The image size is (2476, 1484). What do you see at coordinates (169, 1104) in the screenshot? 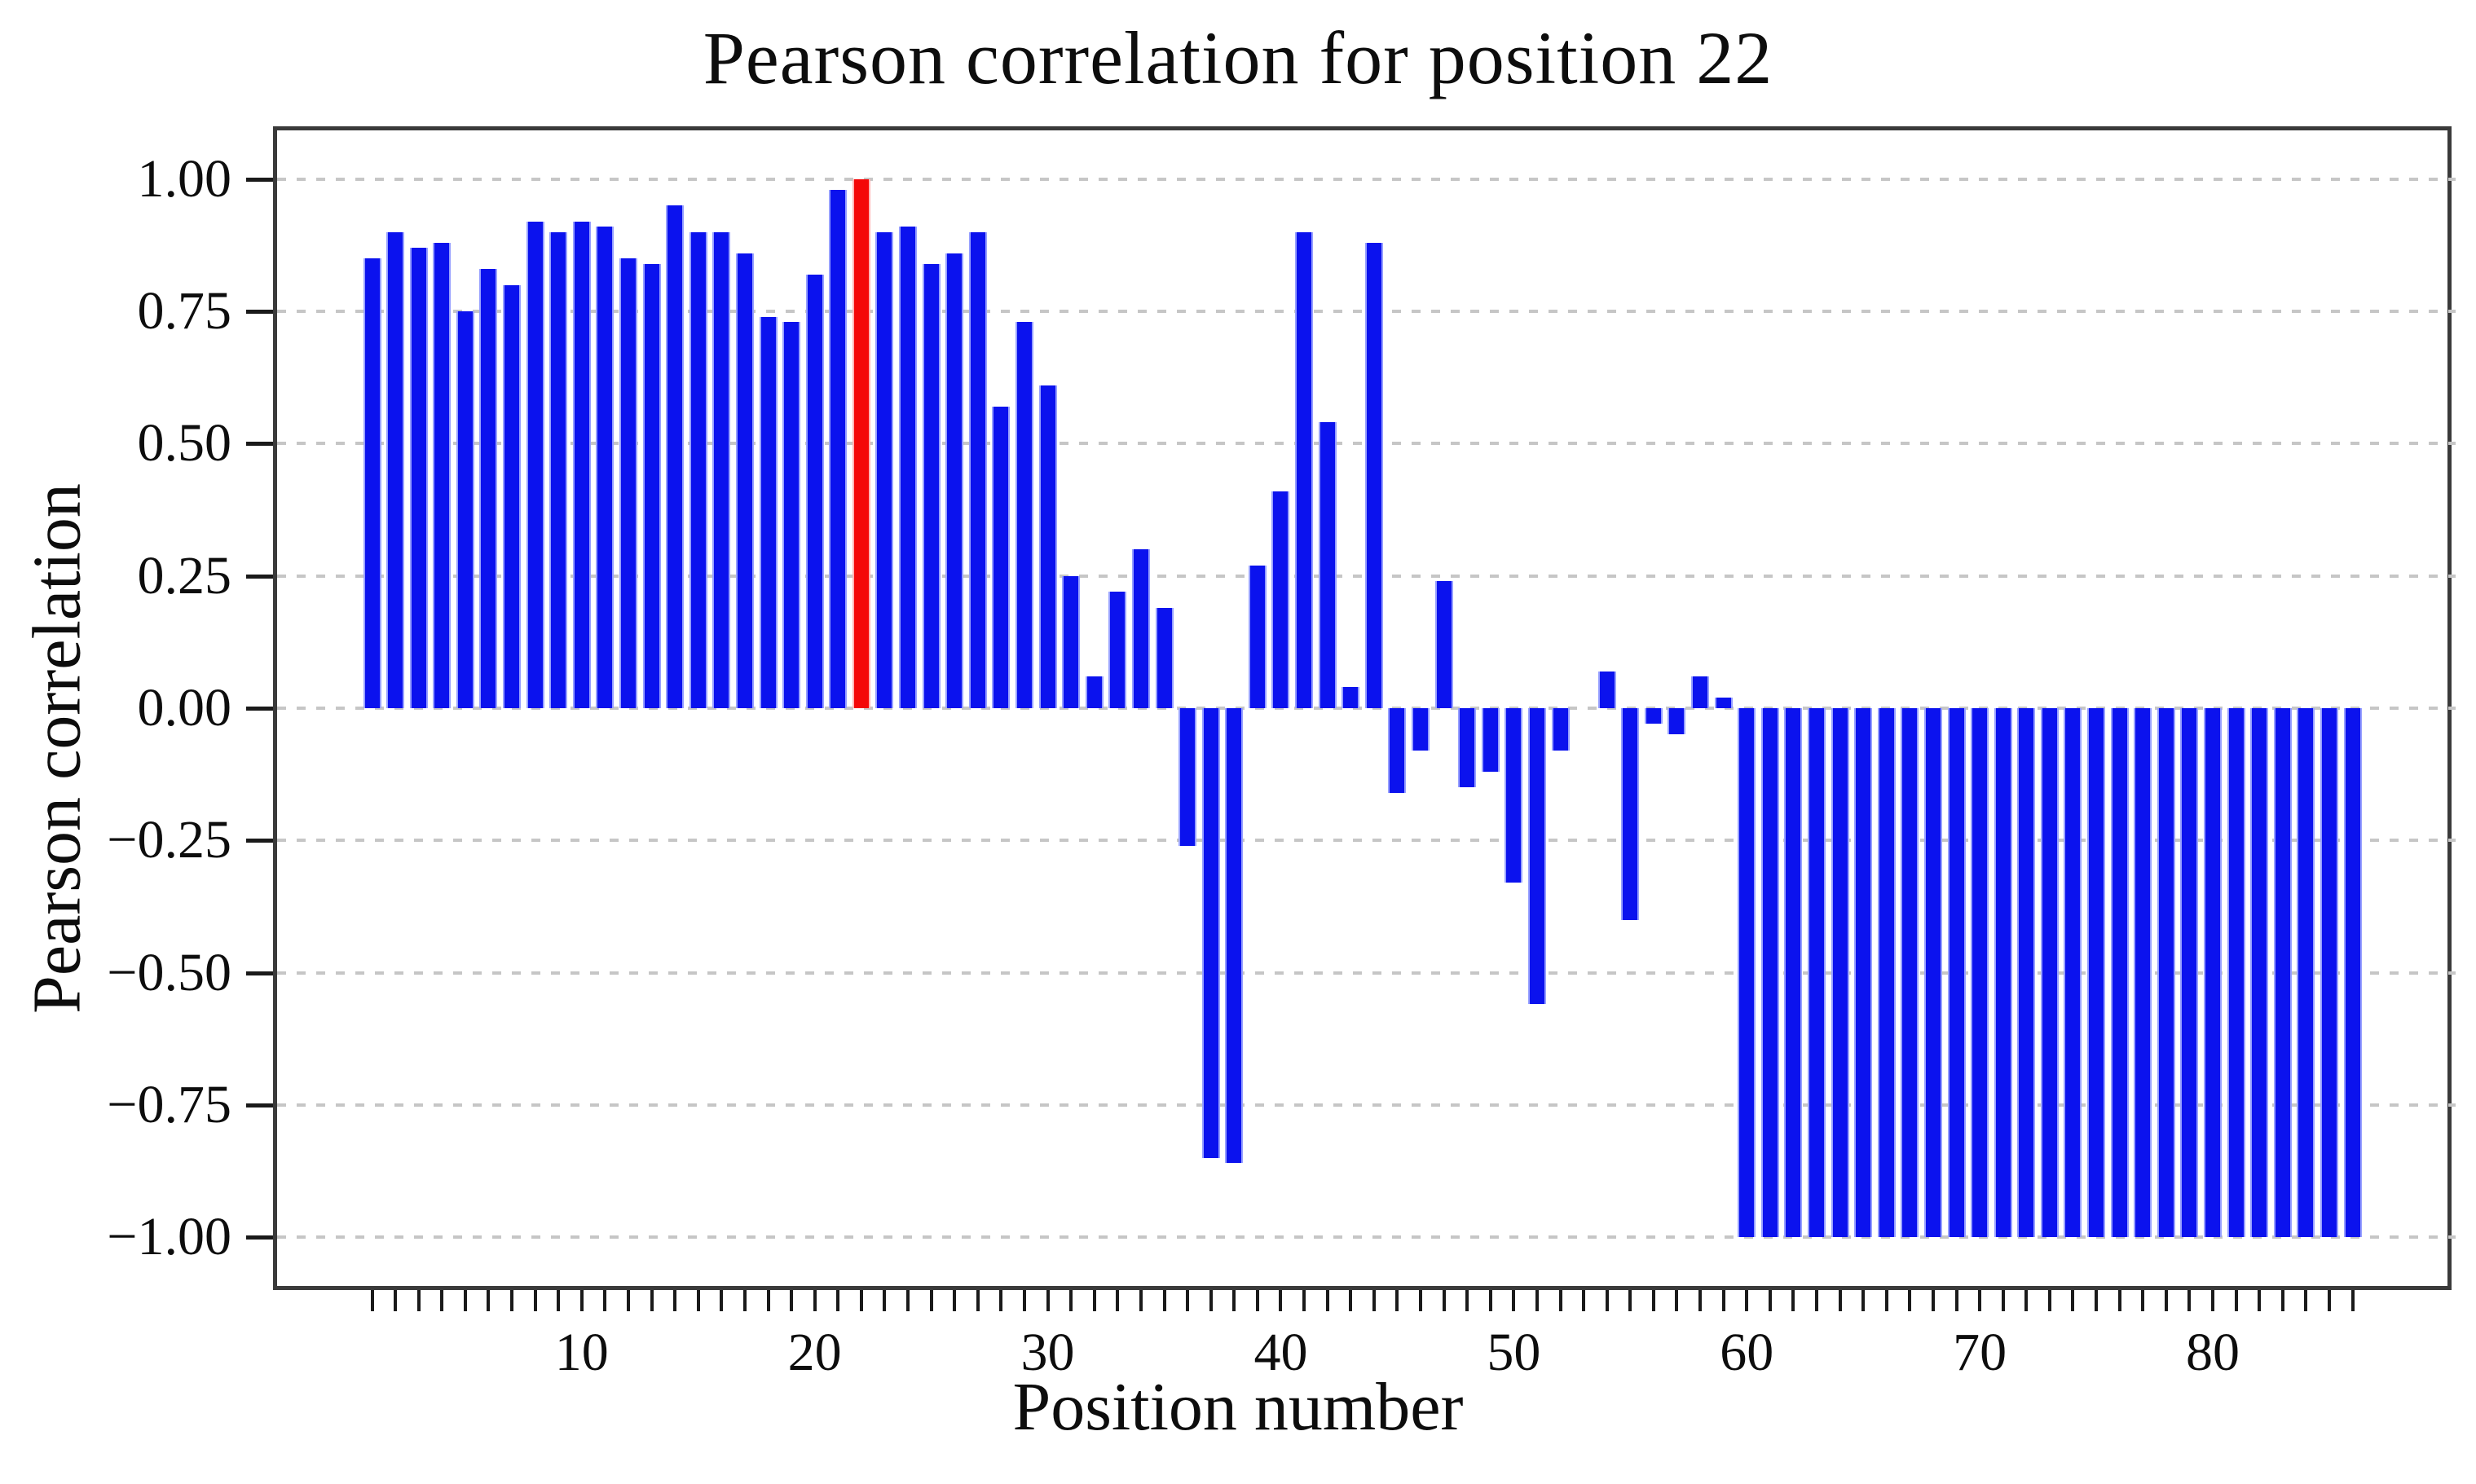
I see `y-tick-label--0.75: −0.75` at bounding box center [169, 1104].